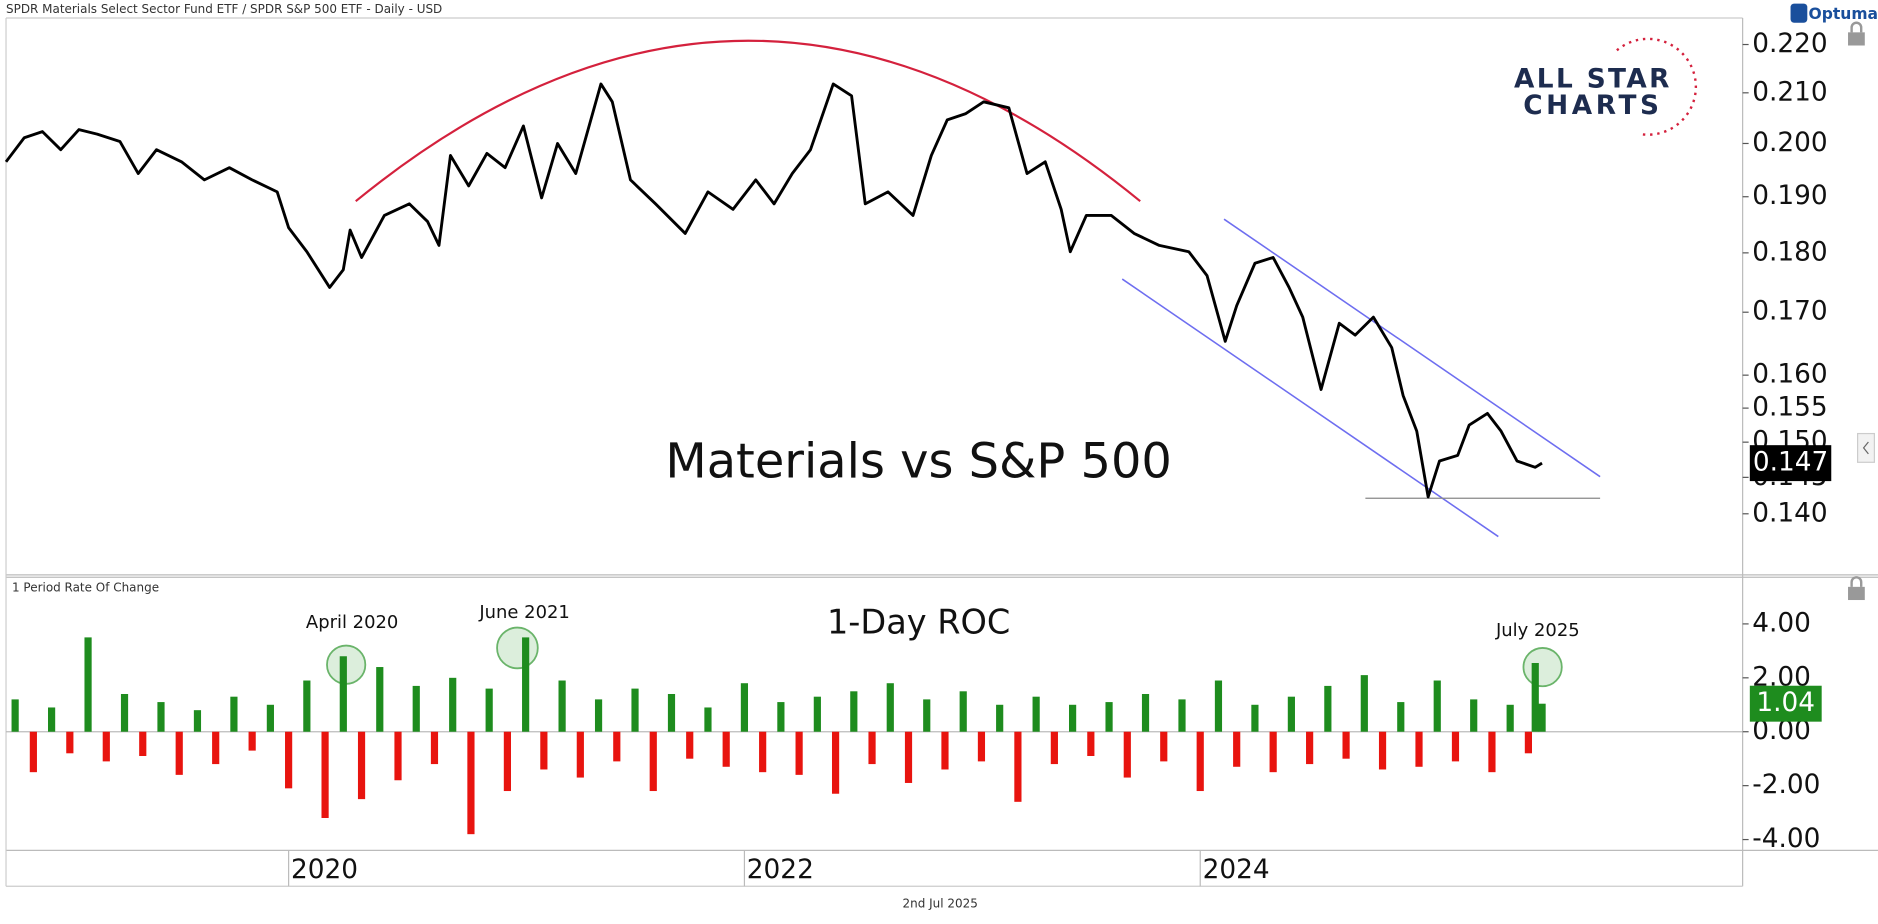 The image size is (1878, 924). Describe the element at coordinates (940, 904) in the screenshot. I see `footer-date: 2nd Jul 2025` at that location.